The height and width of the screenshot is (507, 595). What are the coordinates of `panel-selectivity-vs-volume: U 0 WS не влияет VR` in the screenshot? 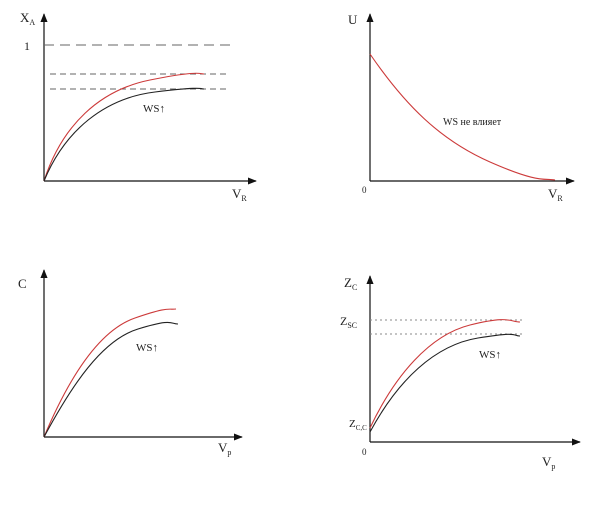 It's located at (461, 107).